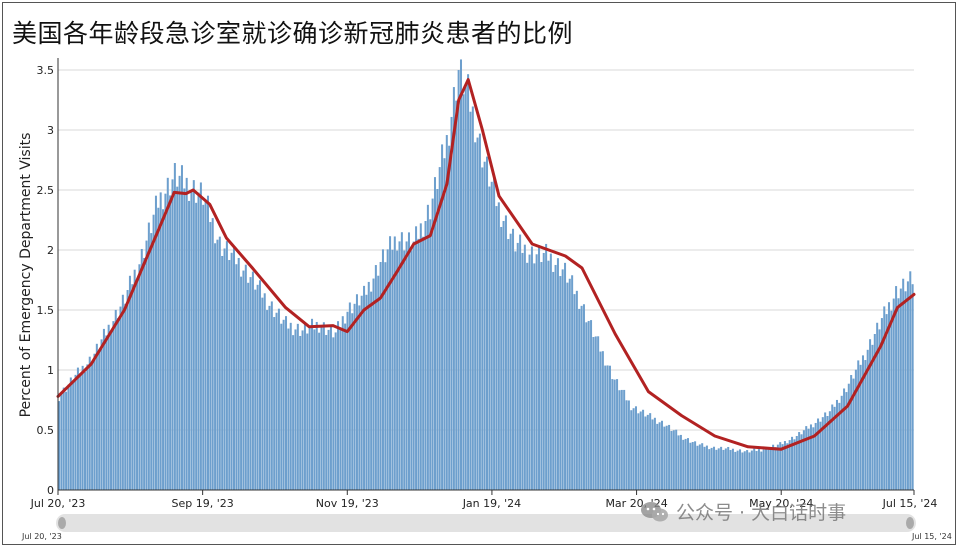 This screenshot has width=960, height=549. I want to click on y-tick-label: 1, so click(50, 370).